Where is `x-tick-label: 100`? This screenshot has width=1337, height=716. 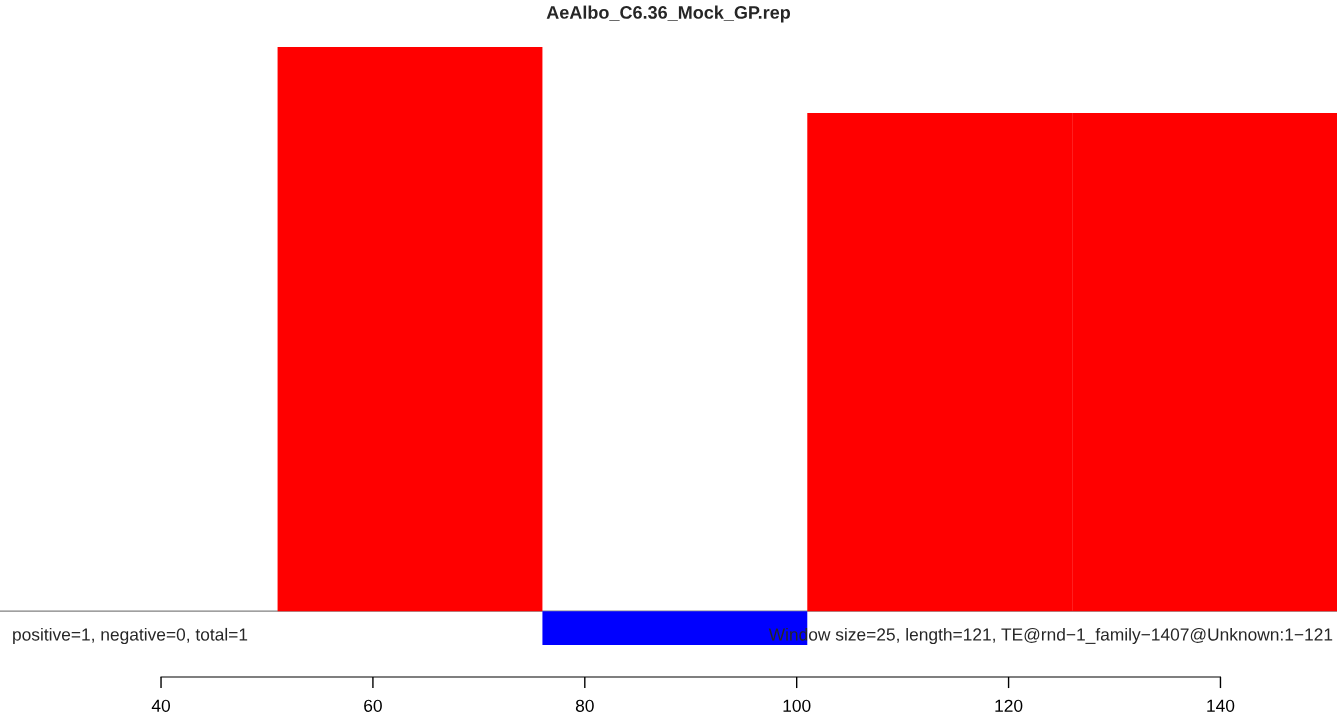 x-tick-label: 100 is located at coordinates (797, 705).